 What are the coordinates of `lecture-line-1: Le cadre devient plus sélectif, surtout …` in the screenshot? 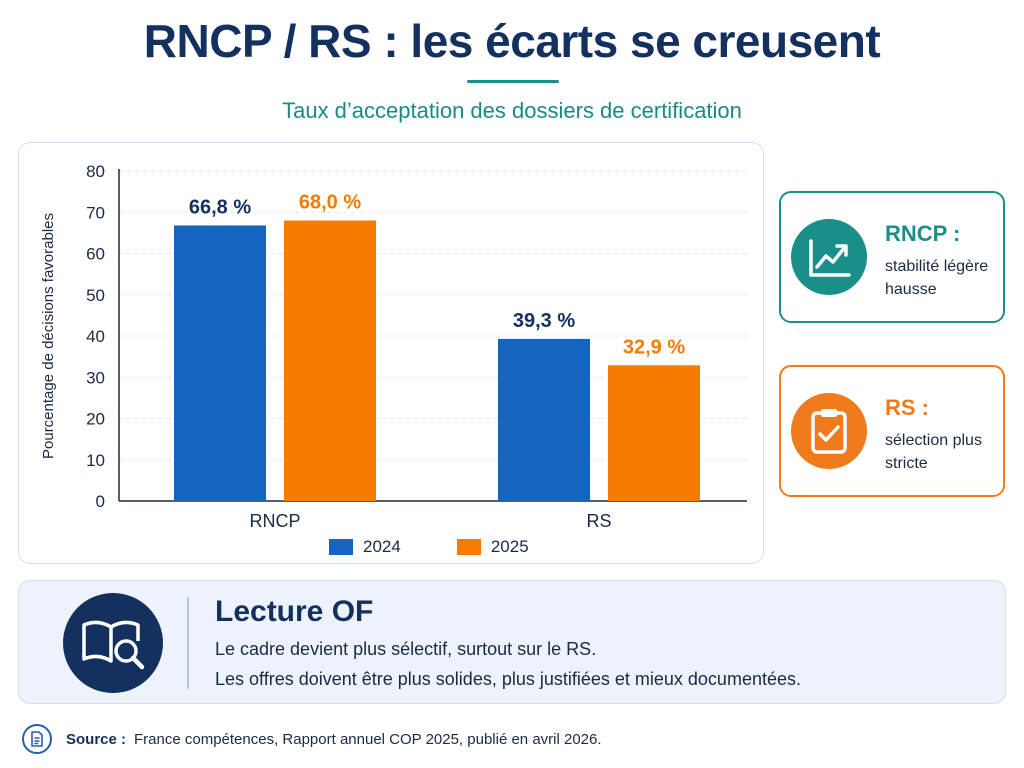 It's located at (406, 649).